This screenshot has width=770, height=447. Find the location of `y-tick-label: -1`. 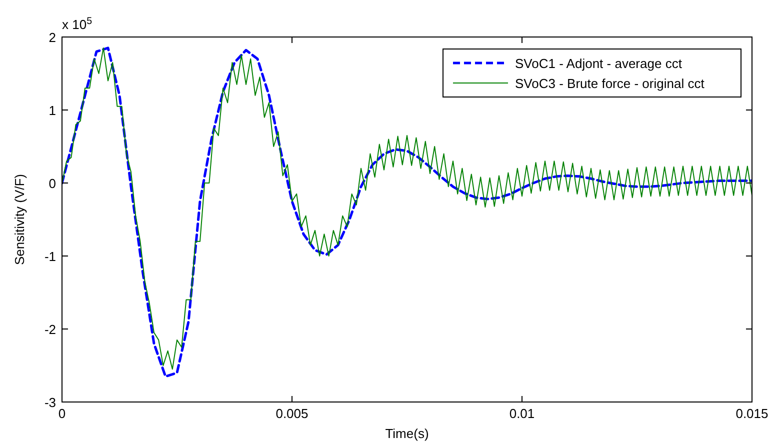

y-tick-label: -1 is located at coordinates (50, 256).